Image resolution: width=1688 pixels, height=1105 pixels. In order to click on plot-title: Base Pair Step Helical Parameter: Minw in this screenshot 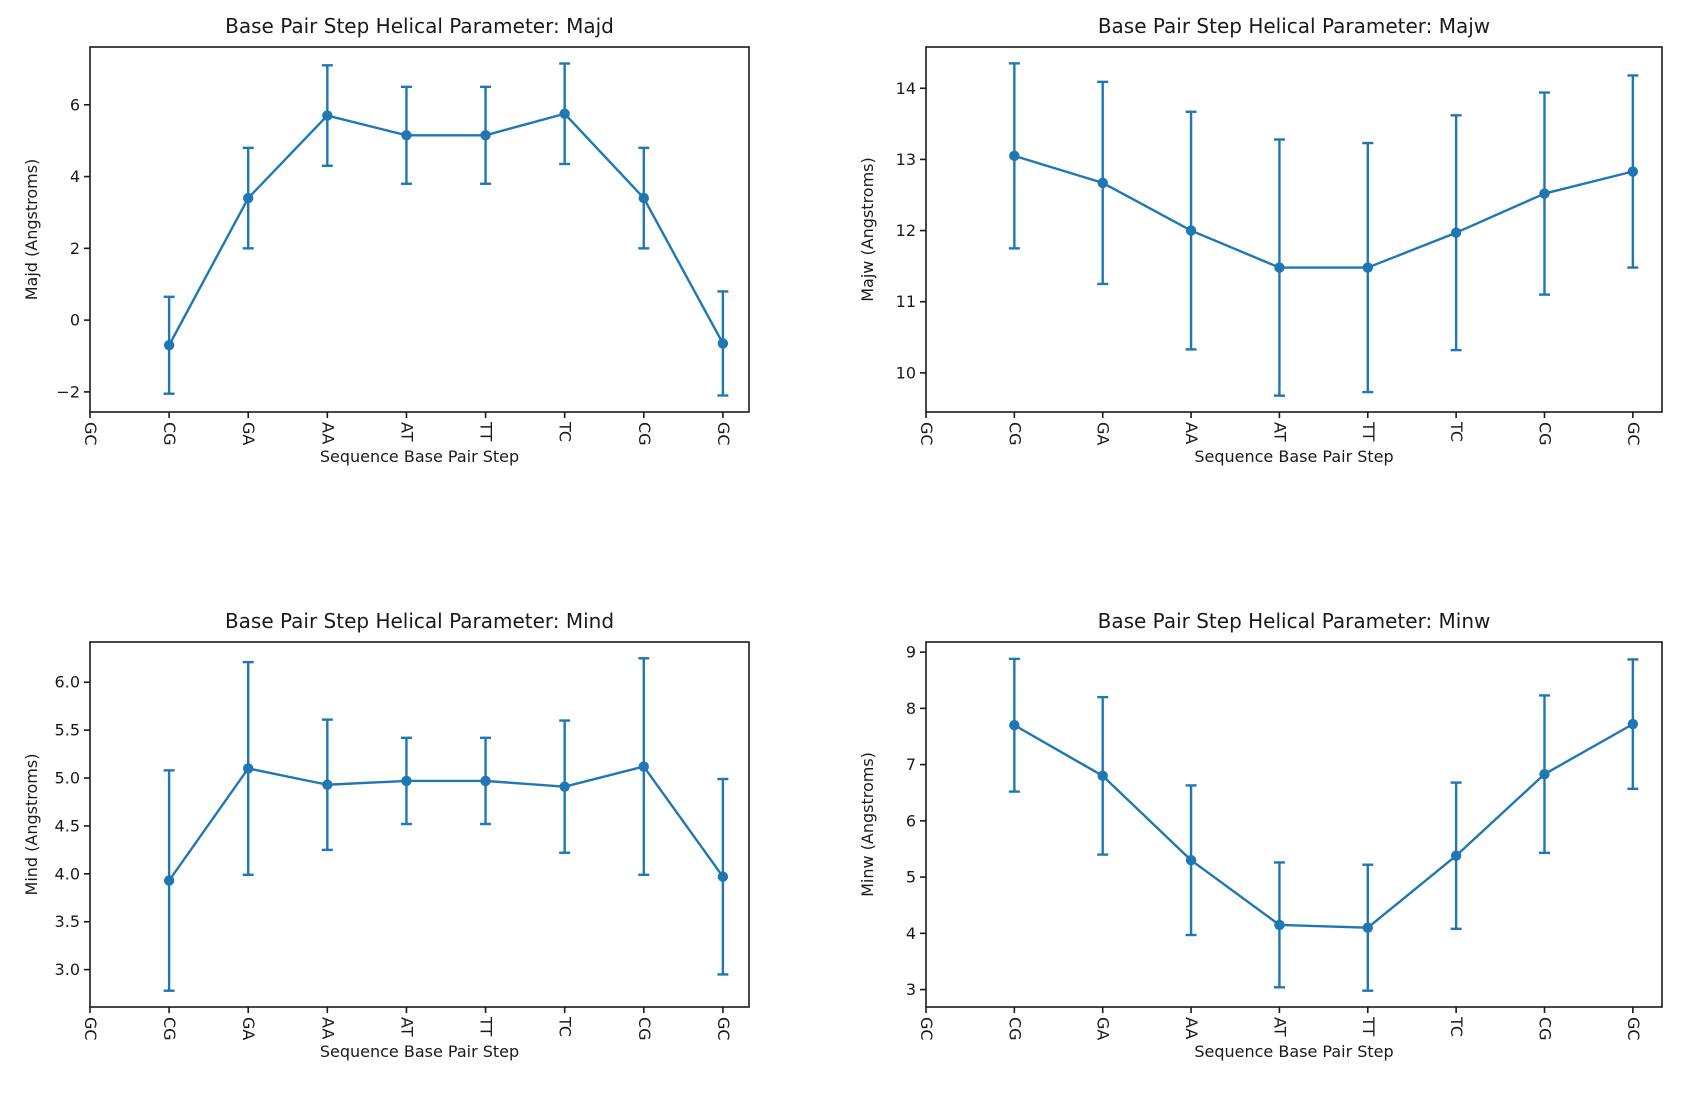, I will do `click(1294, 621)`.